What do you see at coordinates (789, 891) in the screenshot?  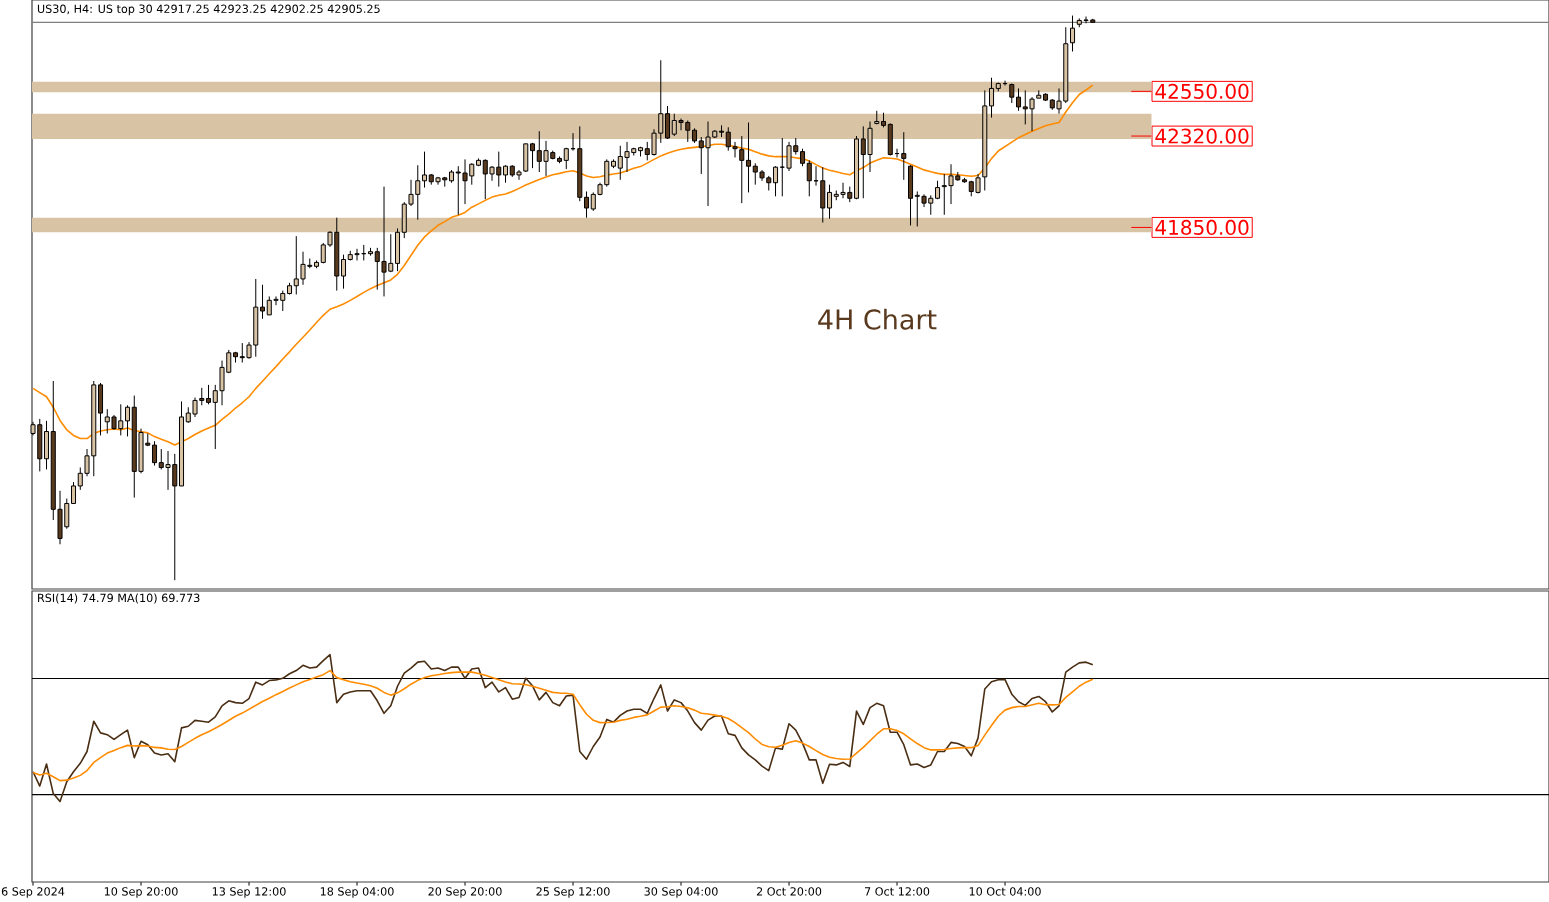 I see `x-tick-label: 2 Oct 20:00` at bounding box center [789, 891].